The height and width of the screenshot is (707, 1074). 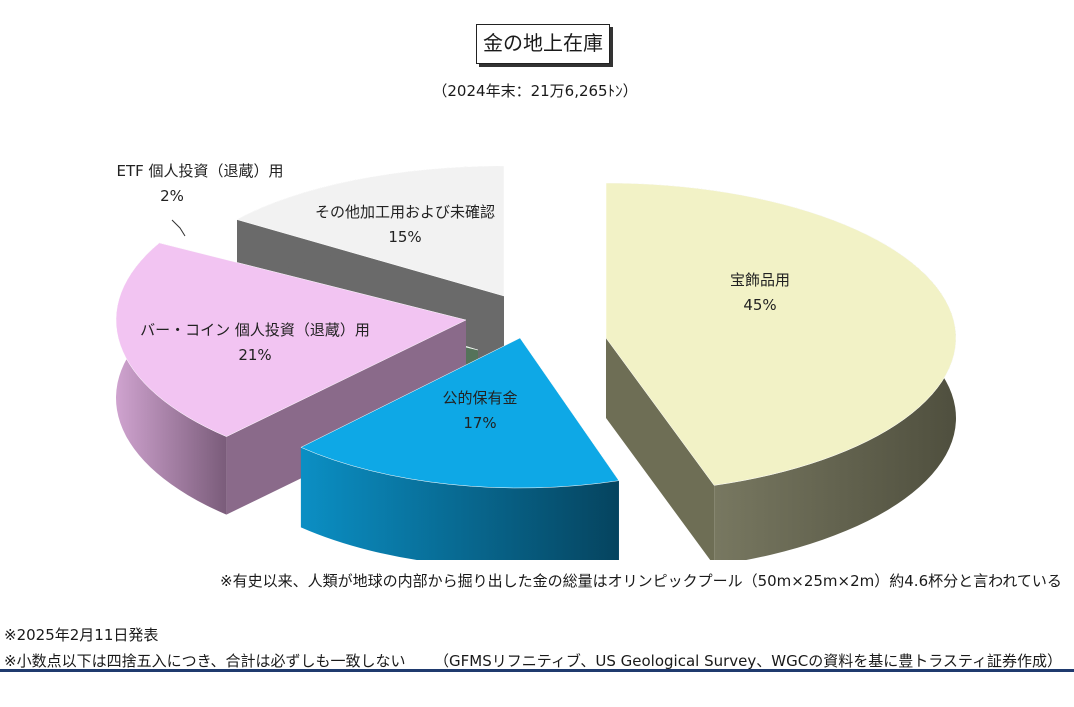 What do you see at coordinates (255, 330) in the screenshot?
I see `slice-label: バー・コイン 個人投資（退蔵）用` at bounding box center [255, 330].